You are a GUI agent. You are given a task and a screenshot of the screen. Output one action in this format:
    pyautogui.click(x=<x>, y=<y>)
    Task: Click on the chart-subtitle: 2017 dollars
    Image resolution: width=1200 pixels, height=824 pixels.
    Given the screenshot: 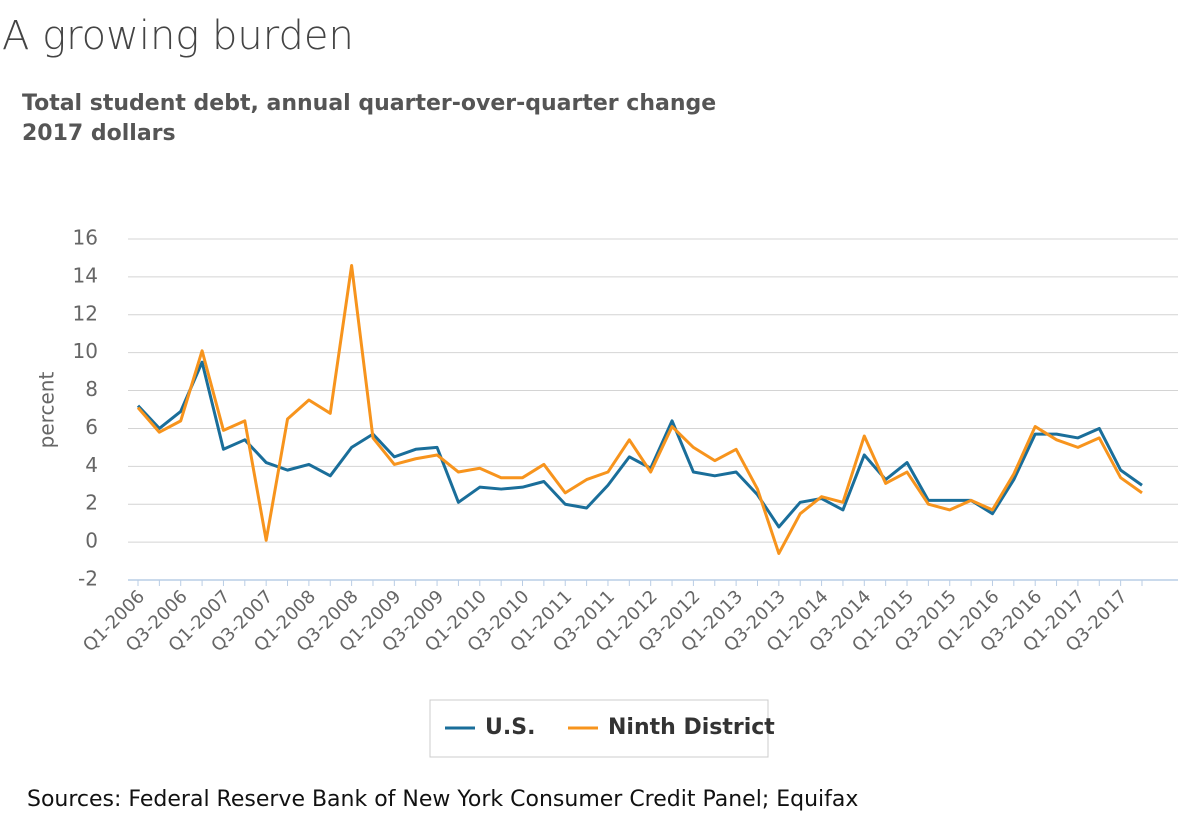 What is the action you would take?
    pyautogui.click(x=99, y=133)
    